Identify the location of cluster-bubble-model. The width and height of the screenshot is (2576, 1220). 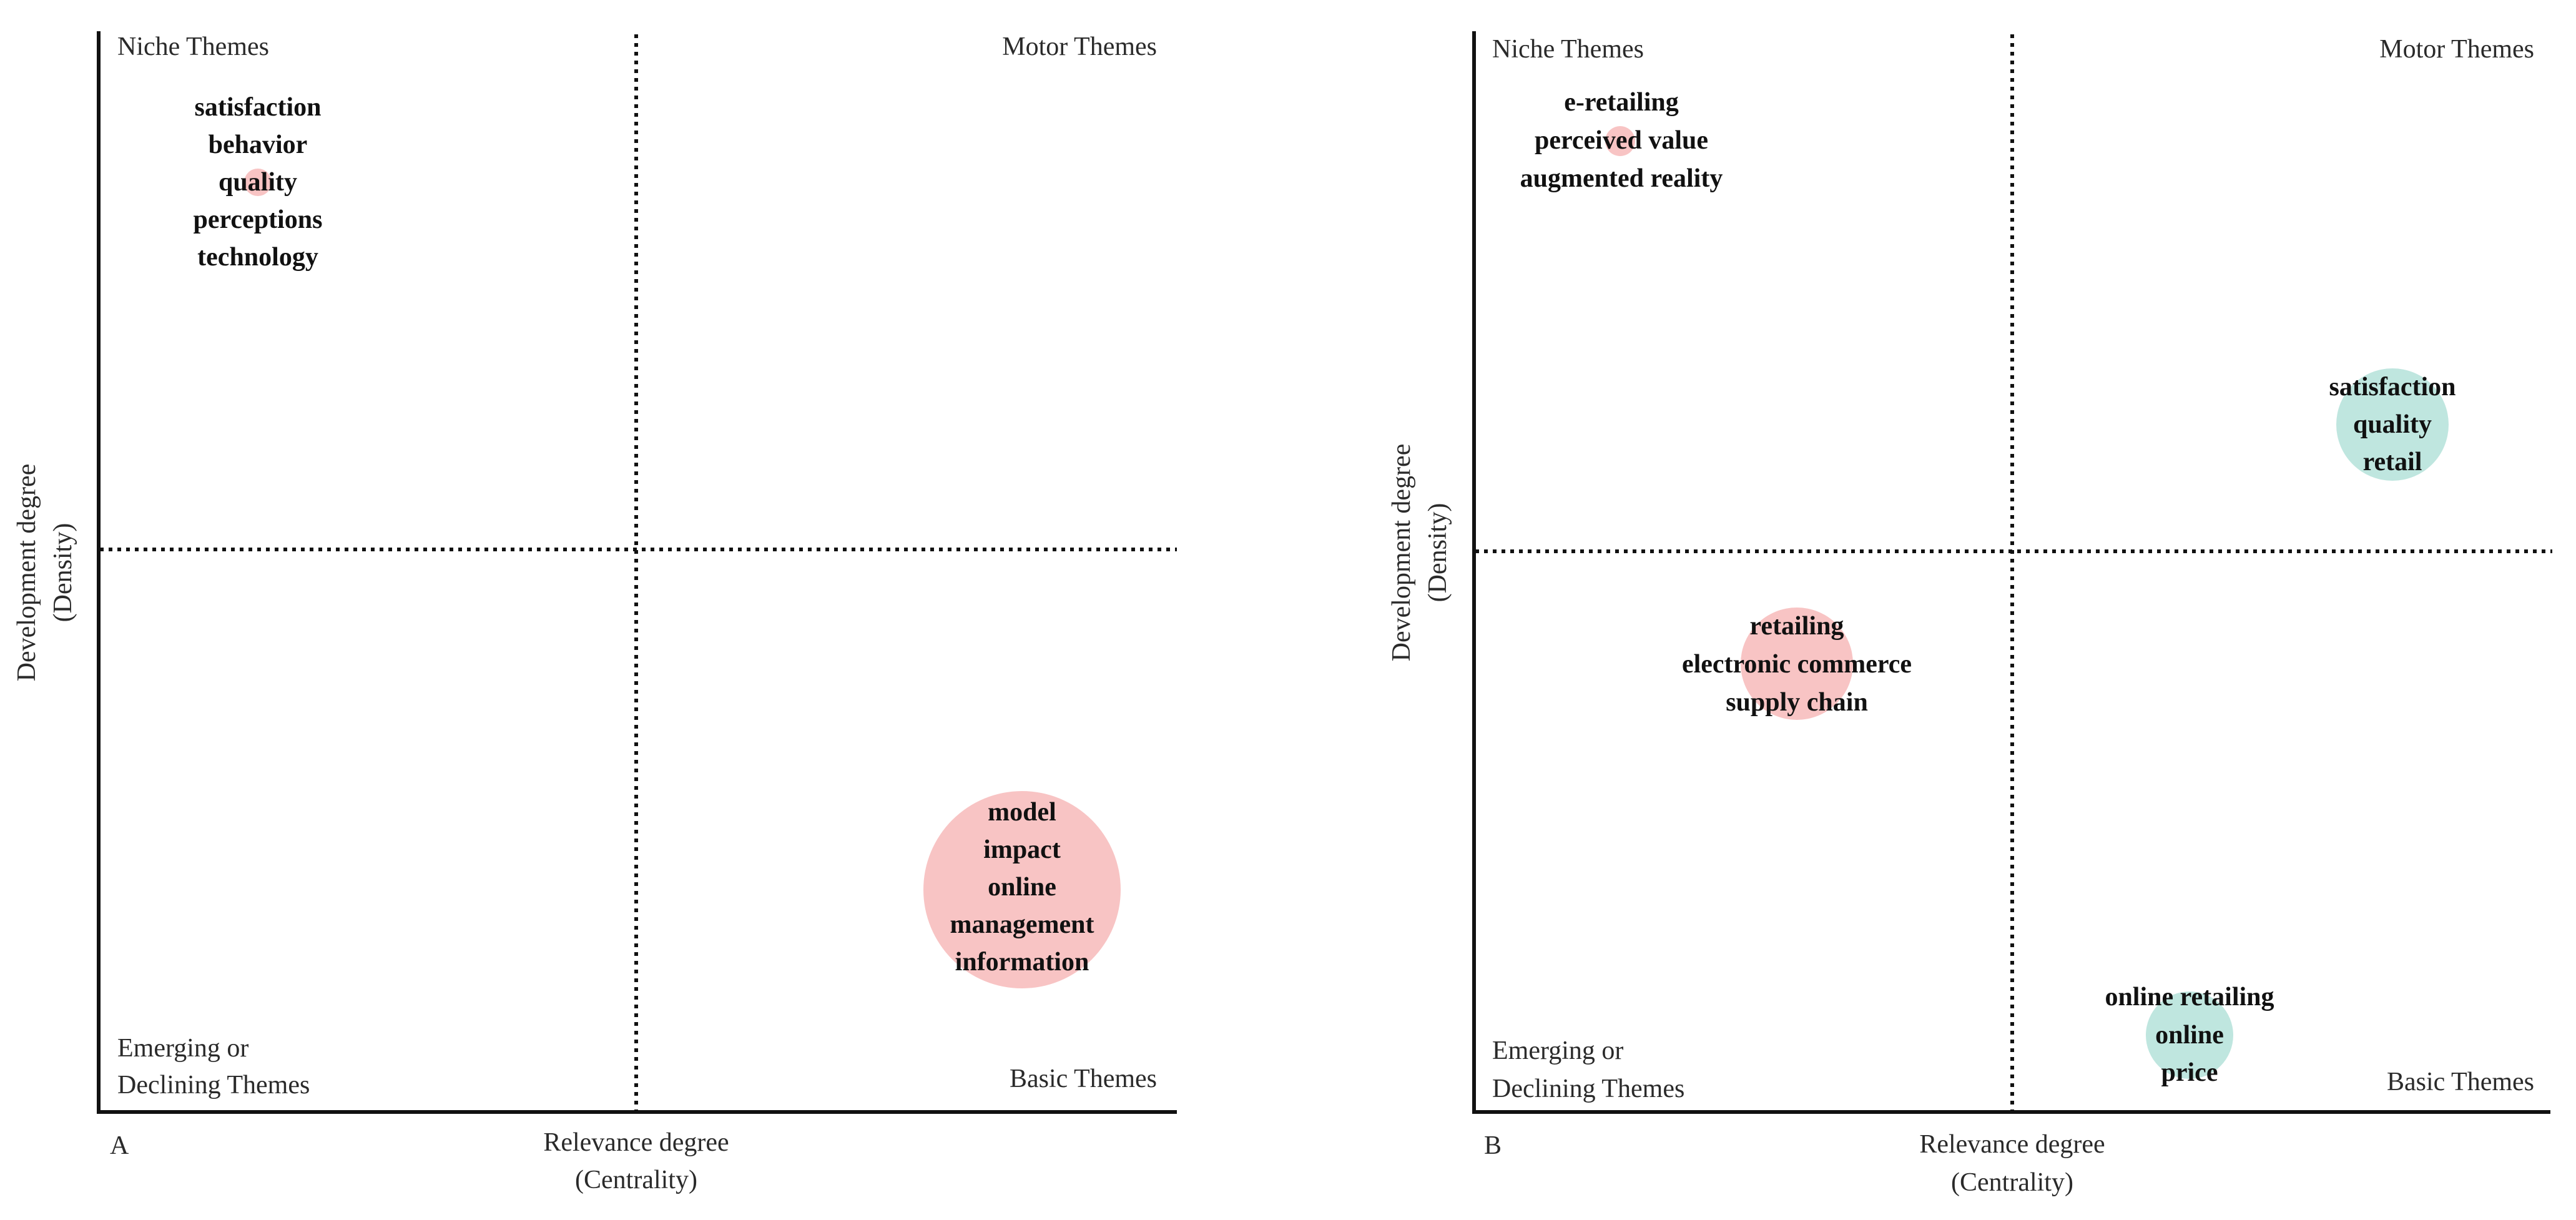
(1022, 889).